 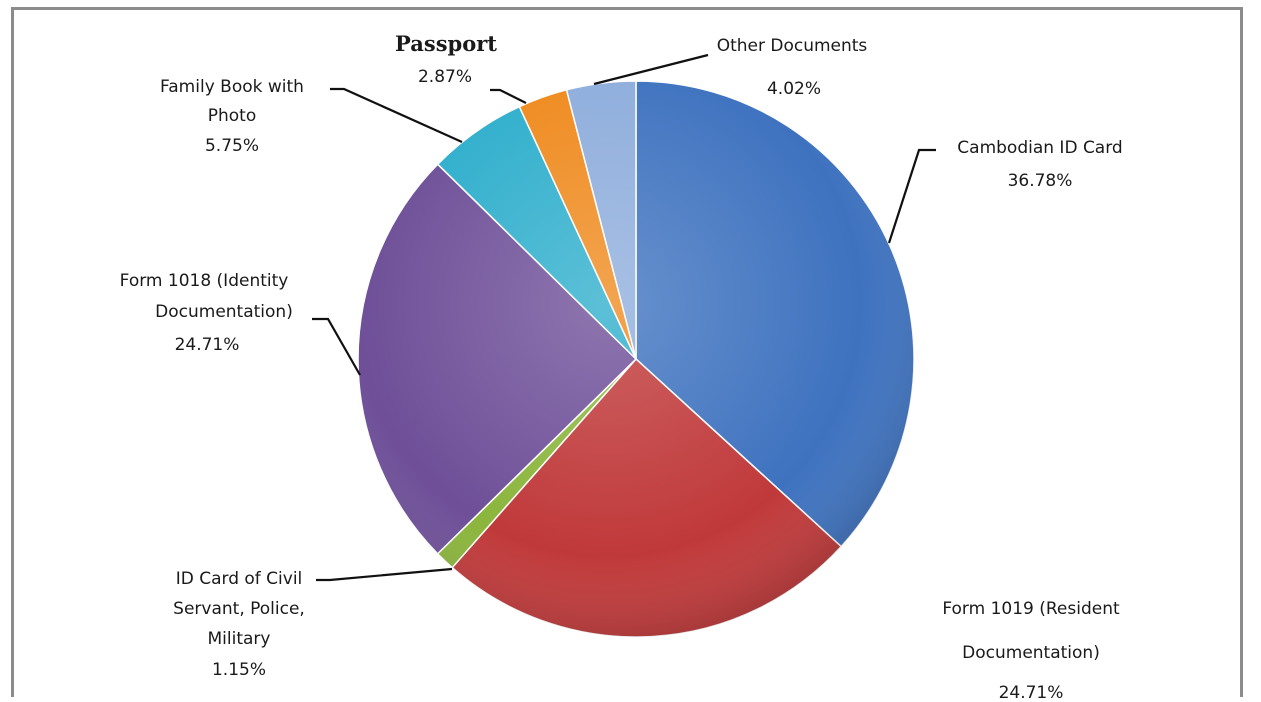 I want to click on leader-civil, so click(x=384, y=574).